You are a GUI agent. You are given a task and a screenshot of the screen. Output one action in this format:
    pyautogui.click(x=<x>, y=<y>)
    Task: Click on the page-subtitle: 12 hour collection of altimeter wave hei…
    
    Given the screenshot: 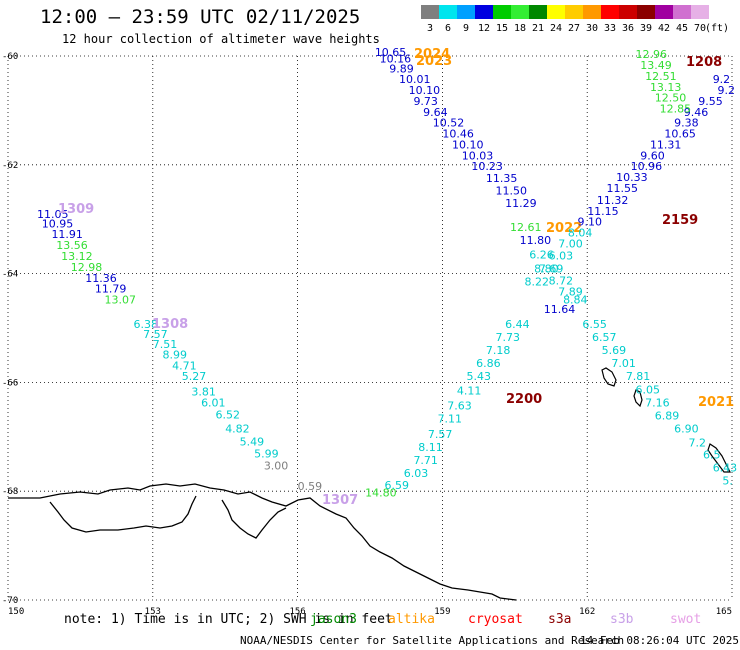 What is the action you would take?
    pyautogui.click(x=221, y=39)
    